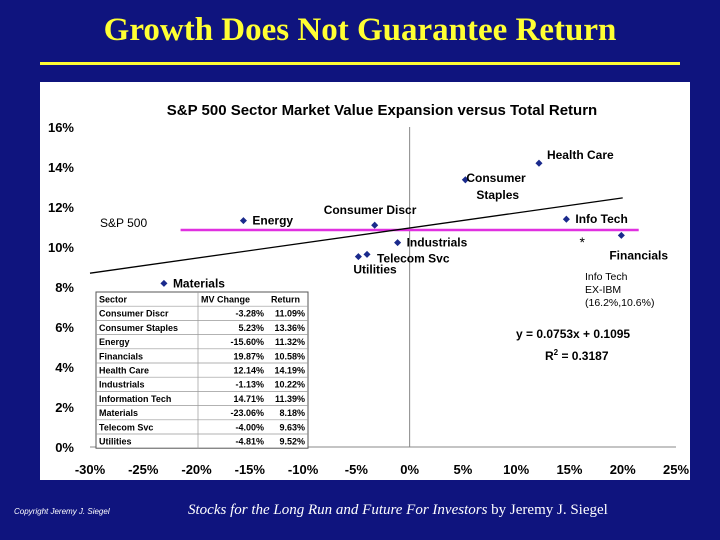 Image resolution: width=720 pixels, height=540 pixels. I want to click on r2-value: = 0.3187, so click(583, 356).